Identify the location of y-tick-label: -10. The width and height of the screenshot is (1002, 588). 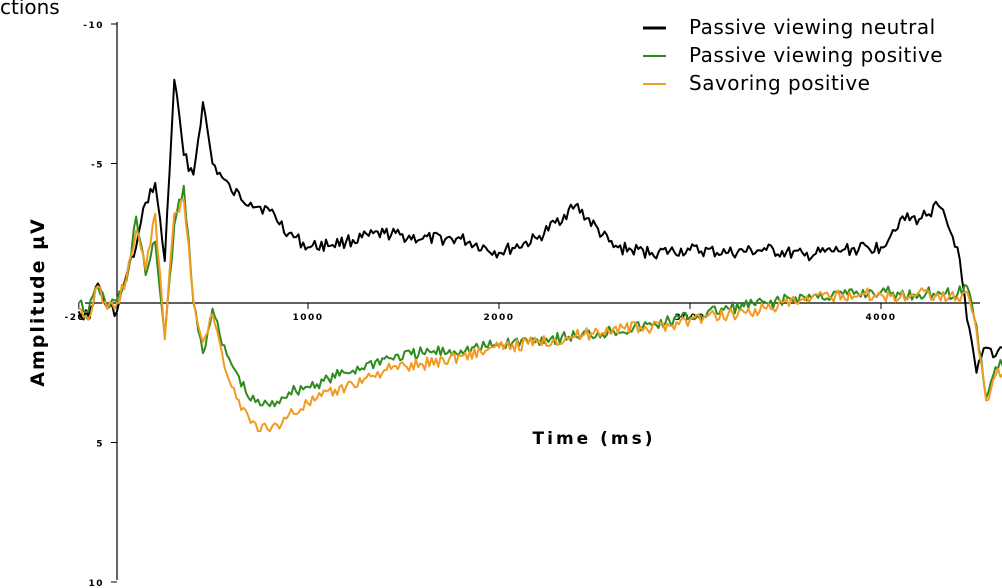
(93, 26).